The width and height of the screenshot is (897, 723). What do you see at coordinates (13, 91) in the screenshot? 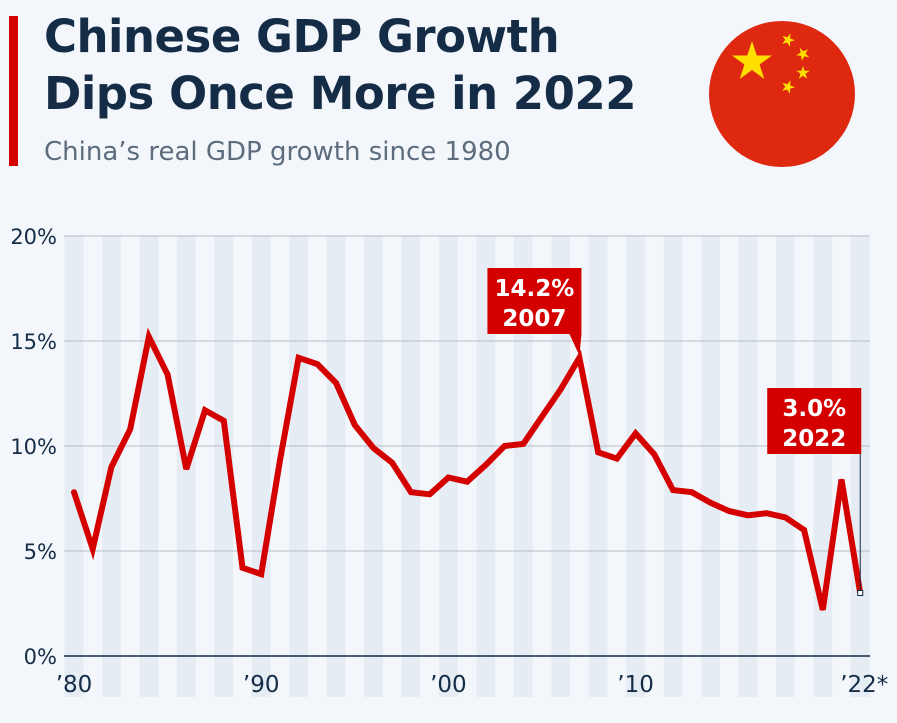
I see `accent-bar` at bounding box center [13, 91].